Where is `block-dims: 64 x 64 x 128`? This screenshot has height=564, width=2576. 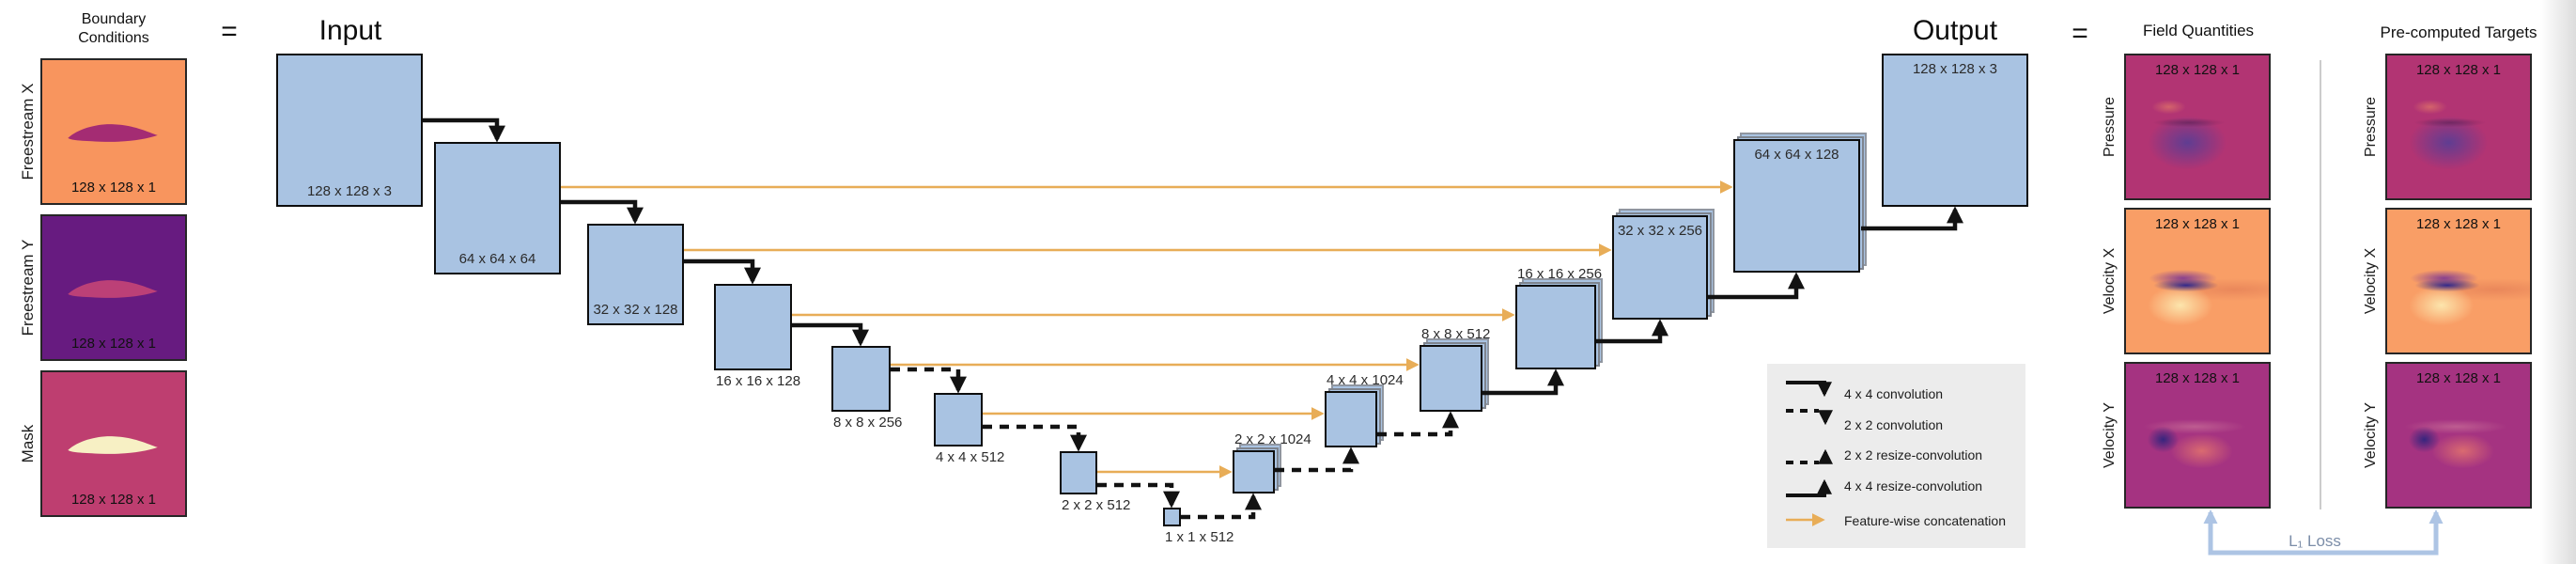 block-dims: 64 x 64 x 128 is located at coordinates (1797, 155).